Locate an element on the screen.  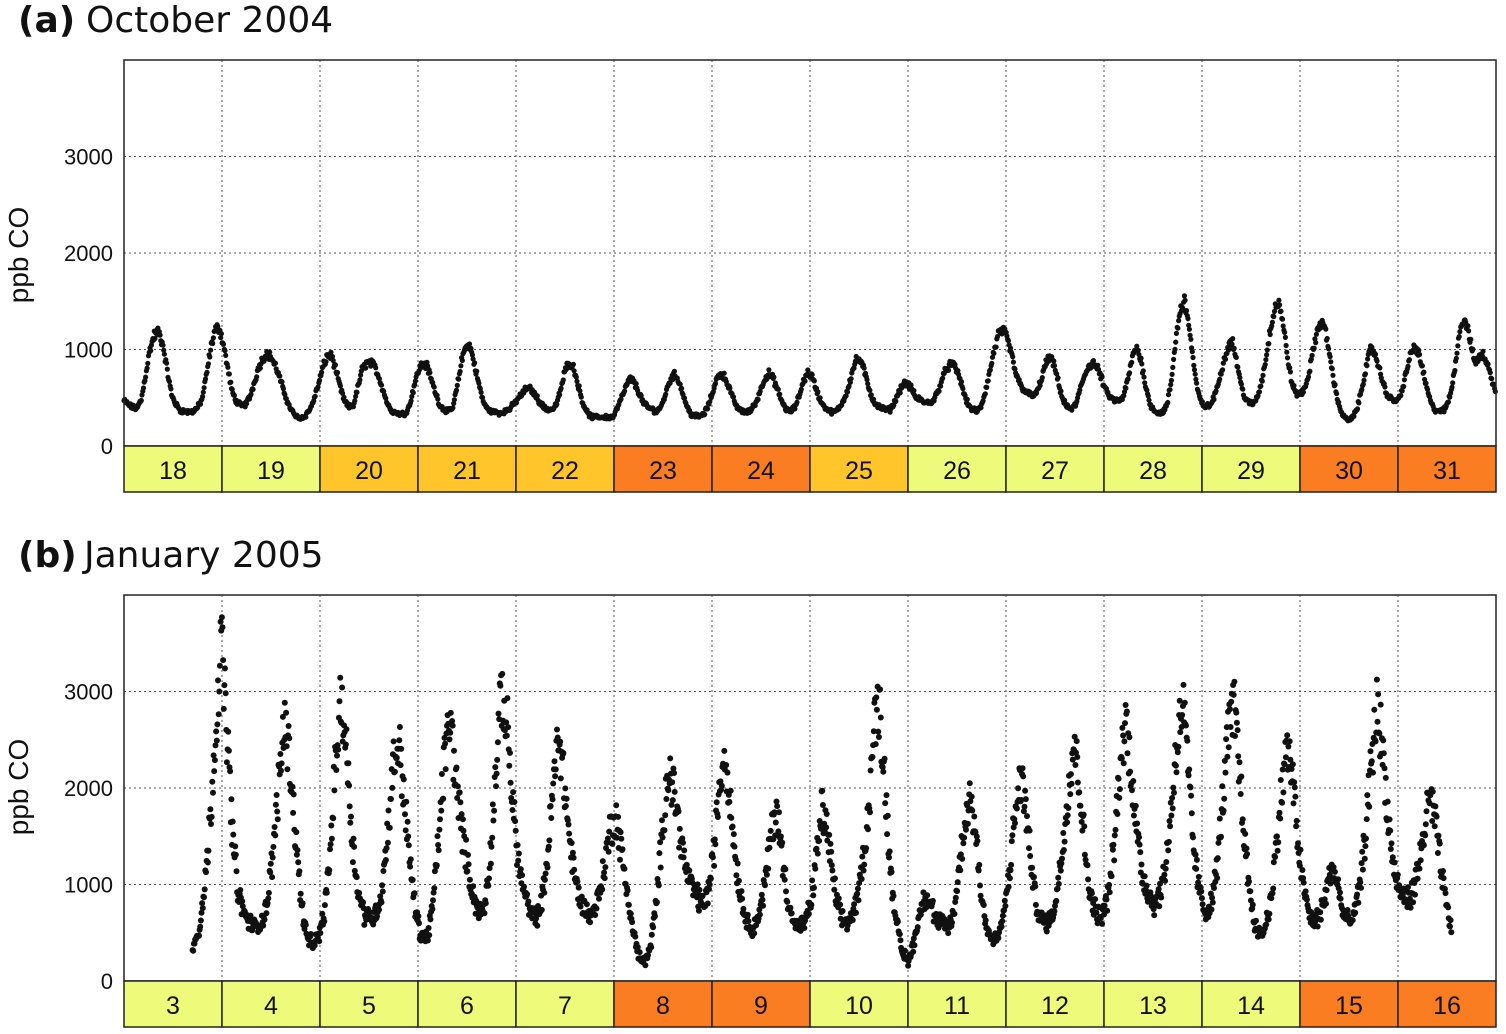
y-tick-label: 3000 is located at coordinates (88, 157).